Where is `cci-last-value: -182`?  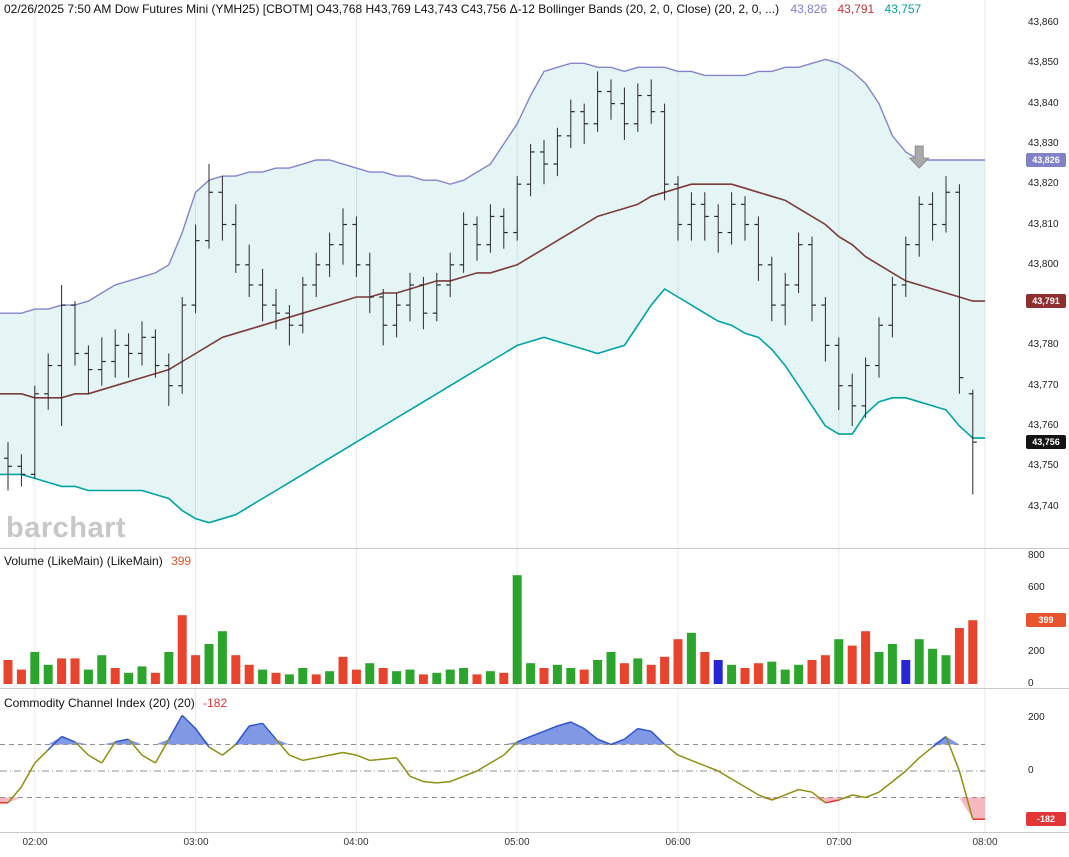 cci-last-value: -182 is located at coordinates (215, 703).